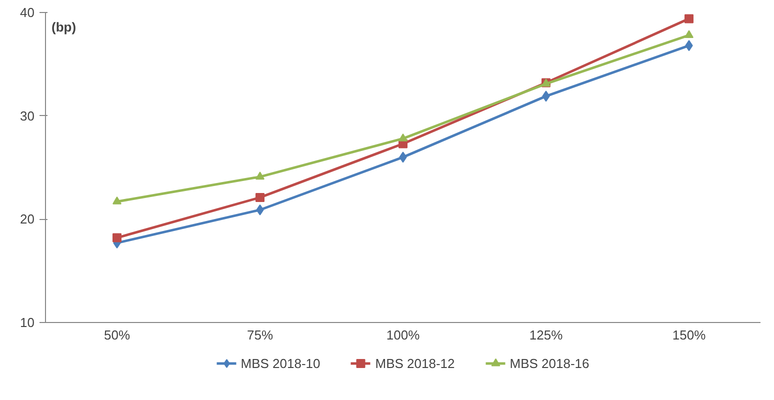 Image resolution: width=774 pixels, height=400 pixels. Describe the element at coordinates (27, 219) in the screenshot. I see `y-tick-label: 20` at that location.